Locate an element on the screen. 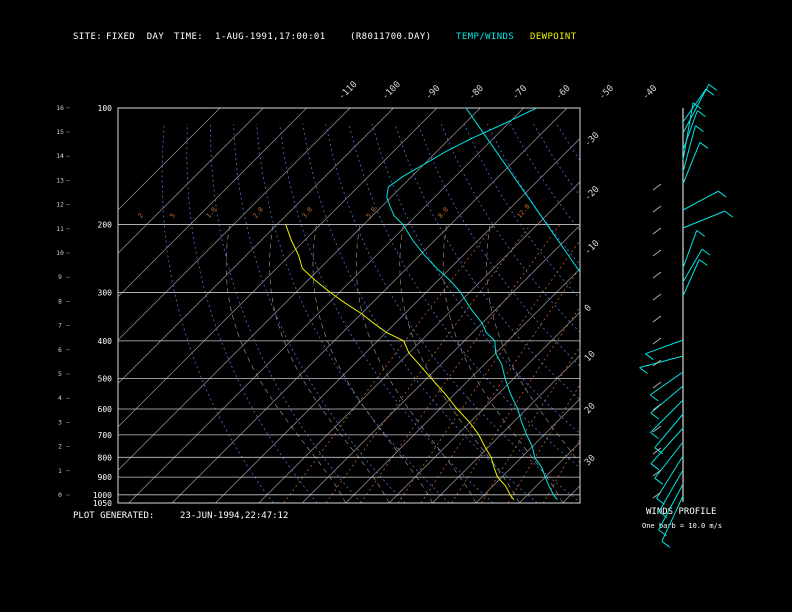  height-km-label: 13 is located at coordinates (60, 180).